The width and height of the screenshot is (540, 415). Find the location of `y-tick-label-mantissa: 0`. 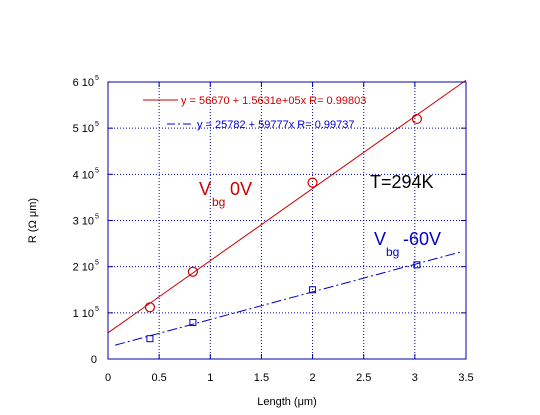

y-tick-label-mantissa: 0 is located at coordinates (94, 360).